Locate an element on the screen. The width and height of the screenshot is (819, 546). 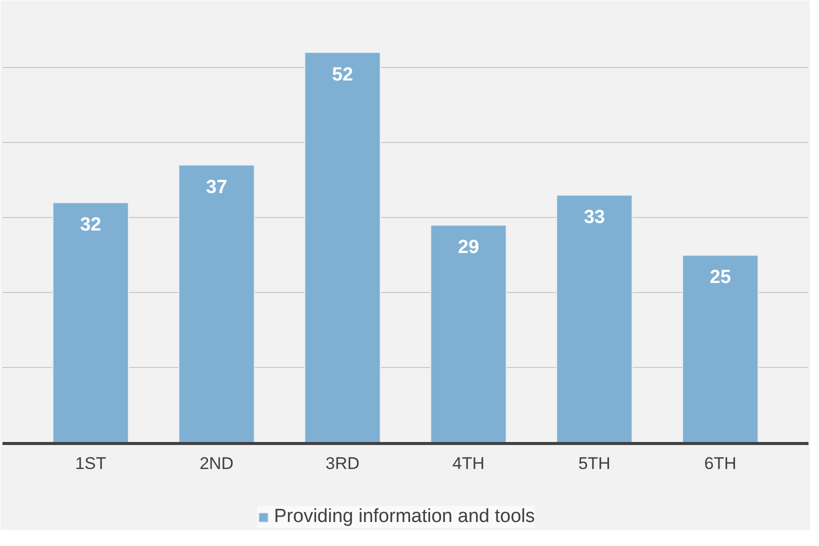
legend-label: Providing information and tools is located at coordinates (404, 517).